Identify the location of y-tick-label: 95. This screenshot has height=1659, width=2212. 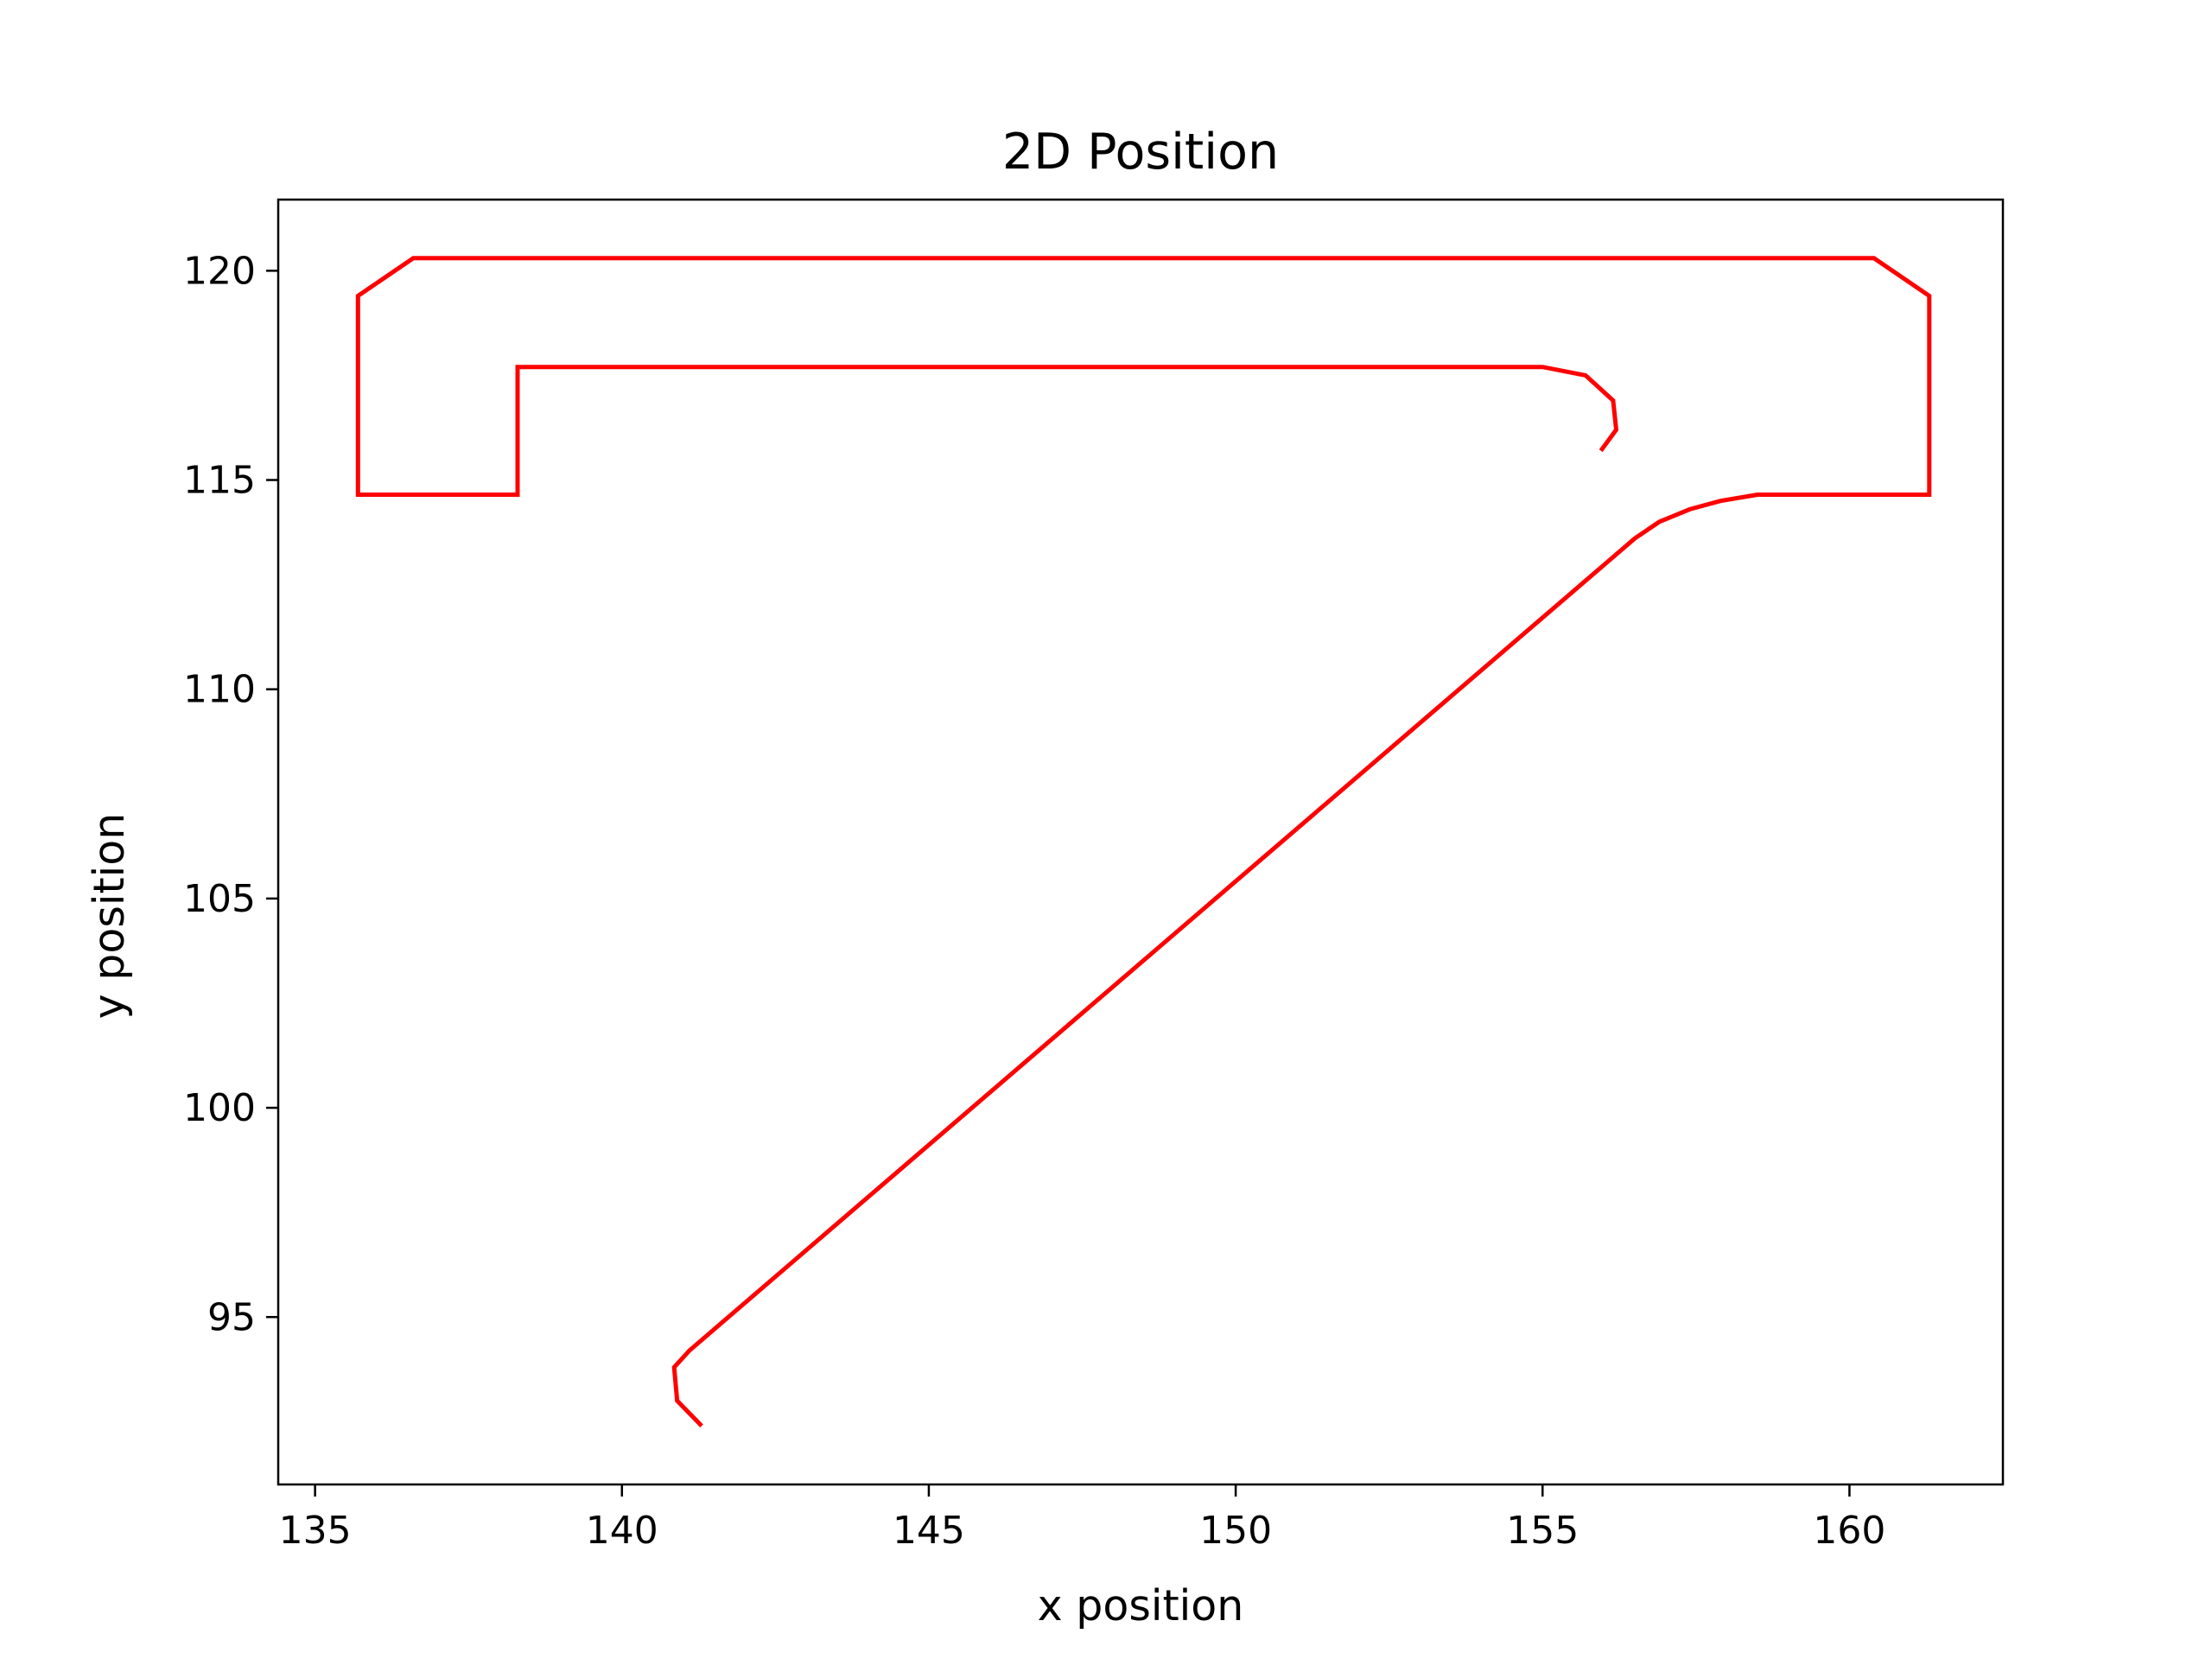
(232, 1317).